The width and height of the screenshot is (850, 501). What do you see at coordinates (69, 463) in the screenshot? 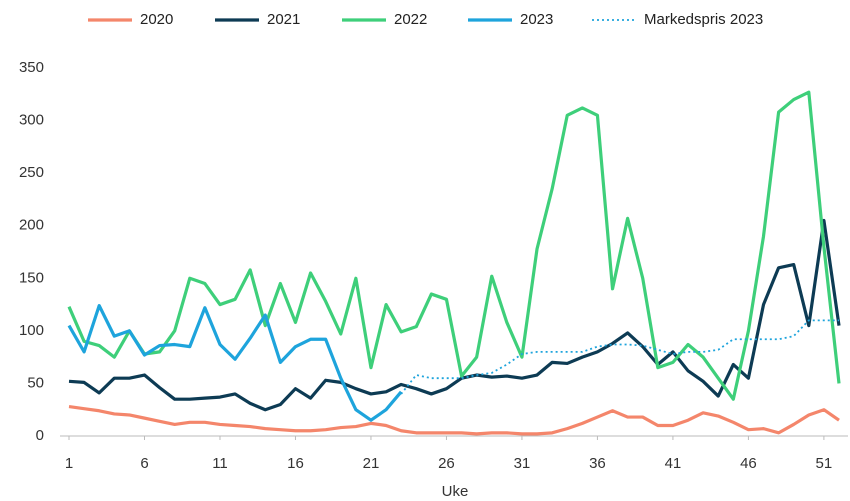
I see `x-tick-label: 1` at bounding box center [69, 463].